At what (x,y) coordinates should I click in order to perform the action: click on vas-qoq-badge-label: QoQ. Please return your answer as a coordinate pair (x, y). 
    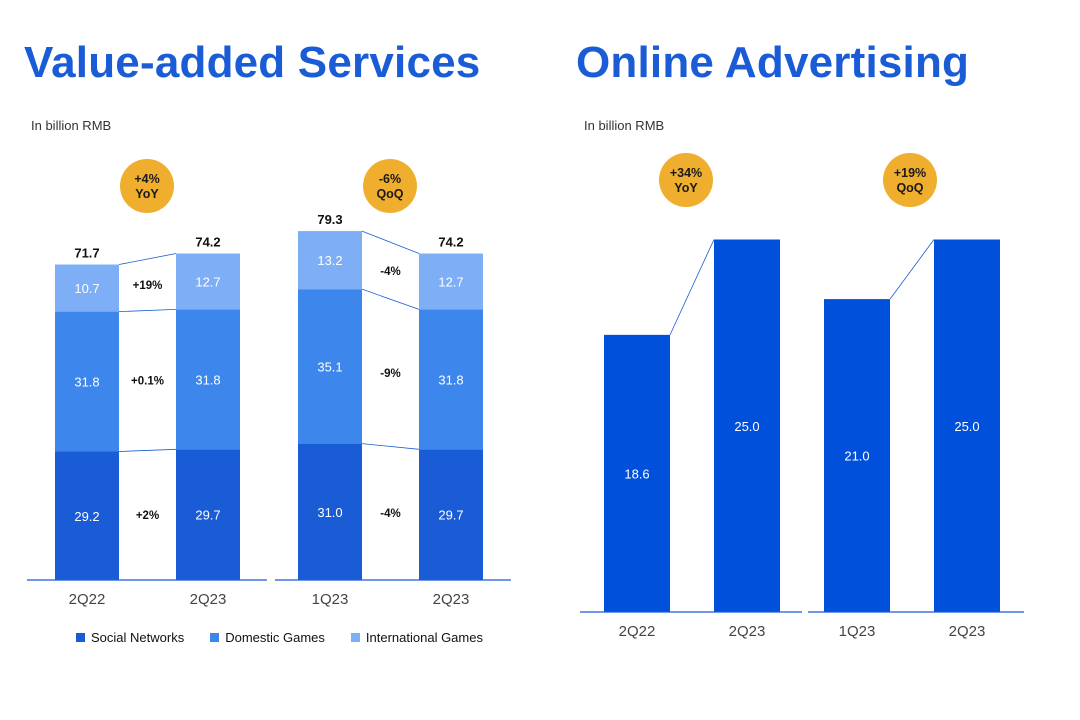
    Looking at the image, I should click on (389, 194).